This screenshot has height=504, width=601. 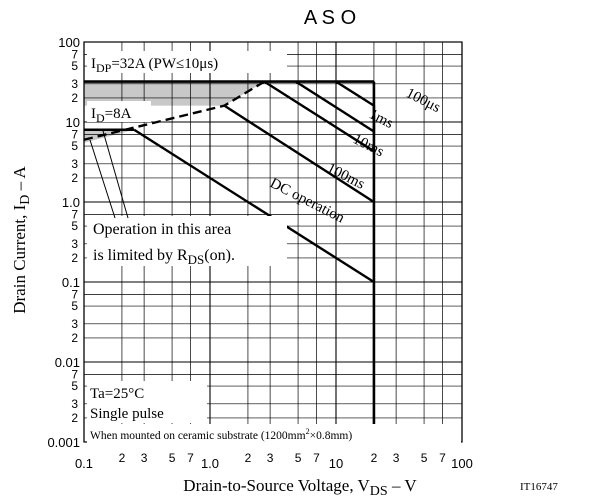 I want to click on series-label-10ms: 10ms, so click(x=368, y=145).